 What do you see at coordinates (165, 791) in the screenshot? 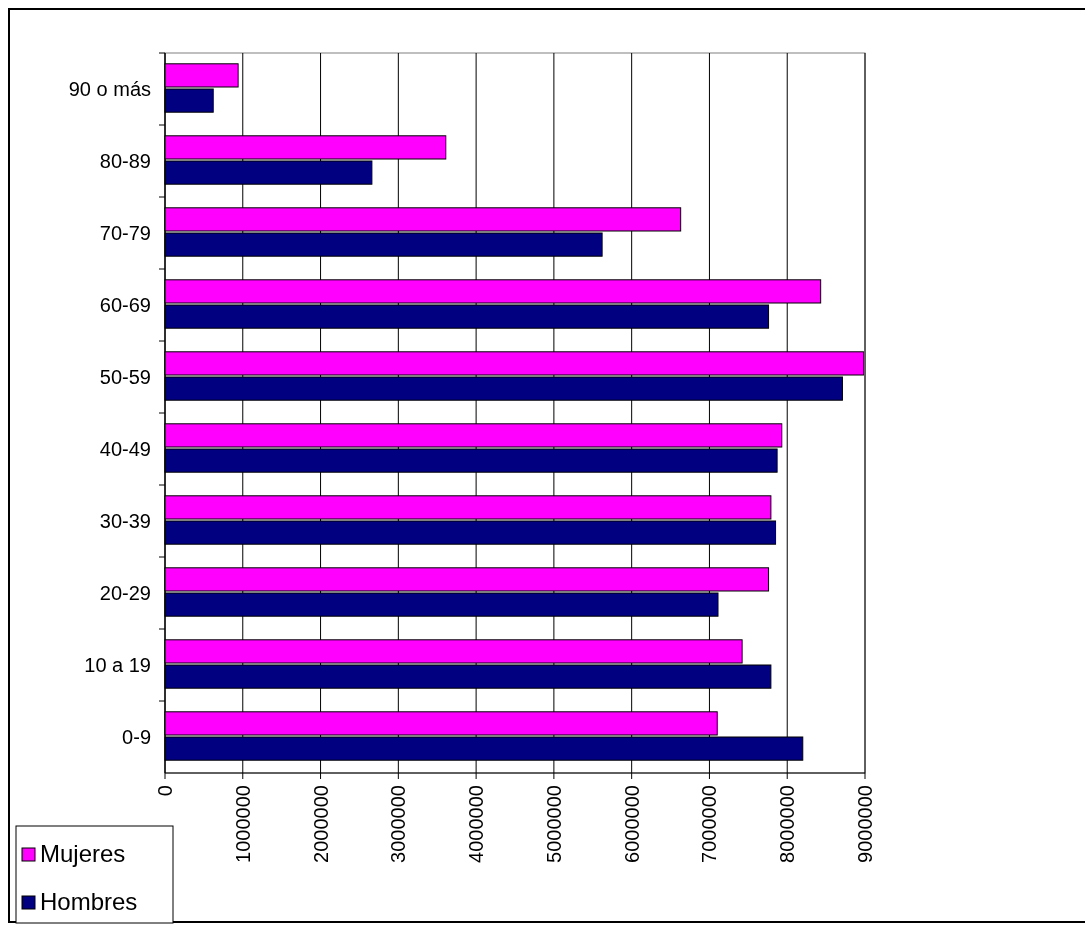
I see `x-tick-label: 0` at bounding box center [165, 791].